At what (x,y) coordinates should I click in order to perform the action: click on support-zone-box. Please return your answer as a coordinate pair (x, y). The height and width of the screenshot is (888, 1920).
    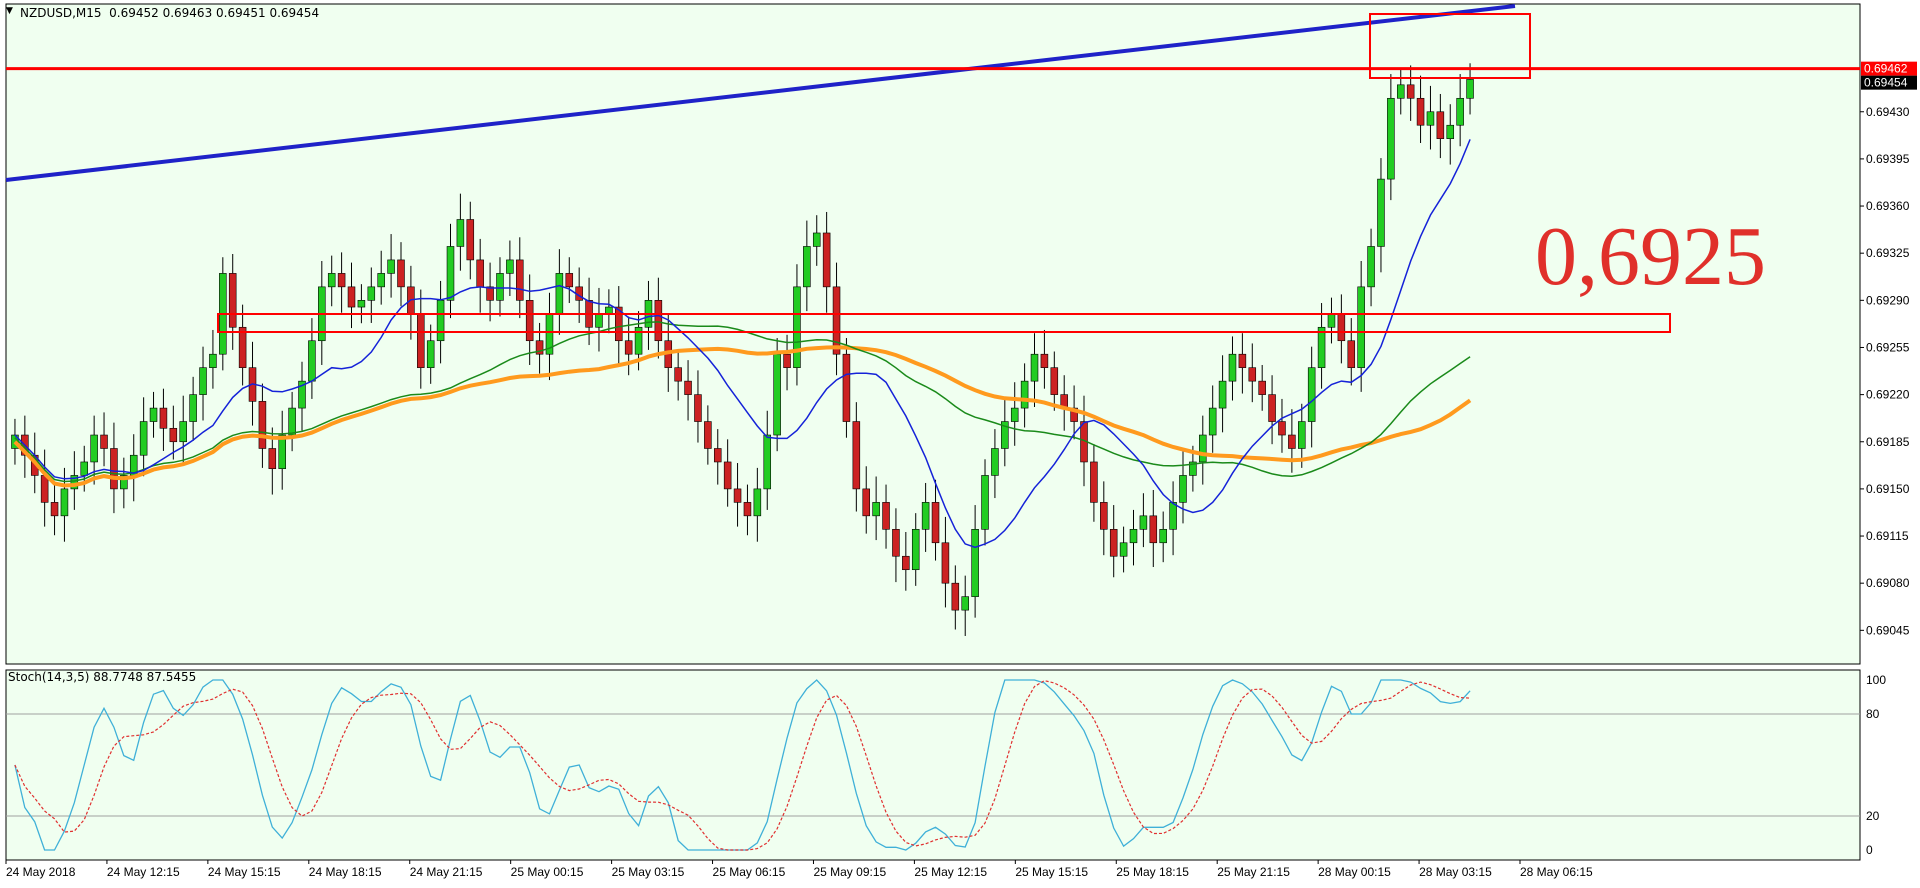
    Looking at the image, I should click on (944, 323).